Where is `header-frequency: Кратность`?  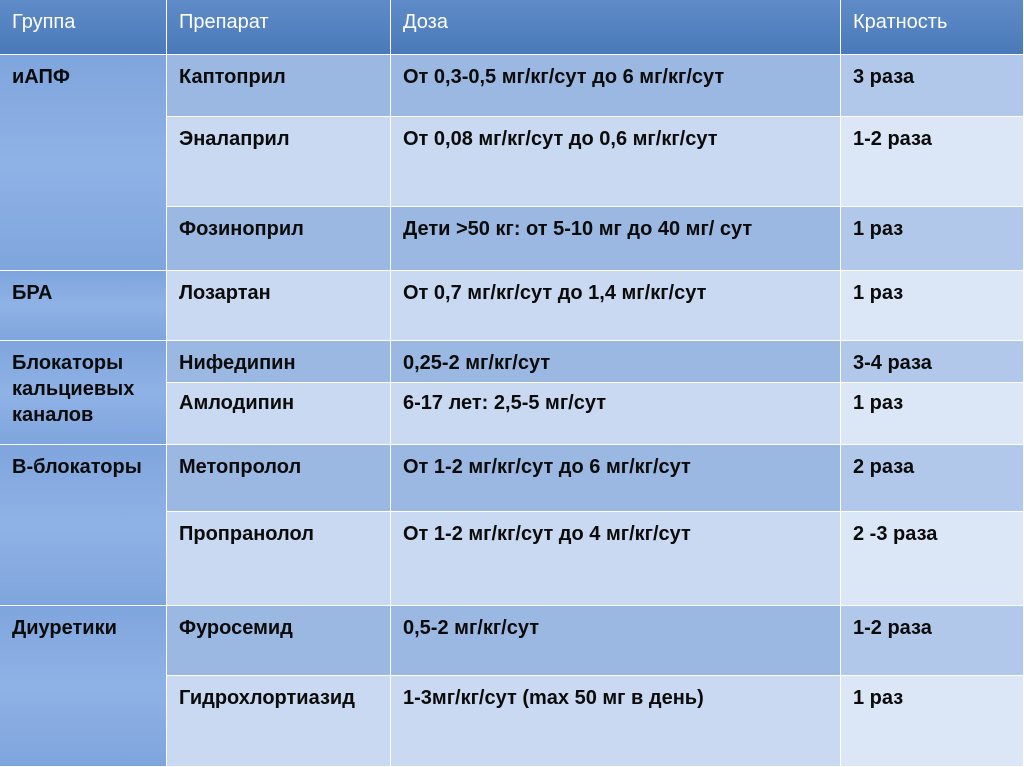 header-frequency: Кратность is located at coordinates (932, 27).